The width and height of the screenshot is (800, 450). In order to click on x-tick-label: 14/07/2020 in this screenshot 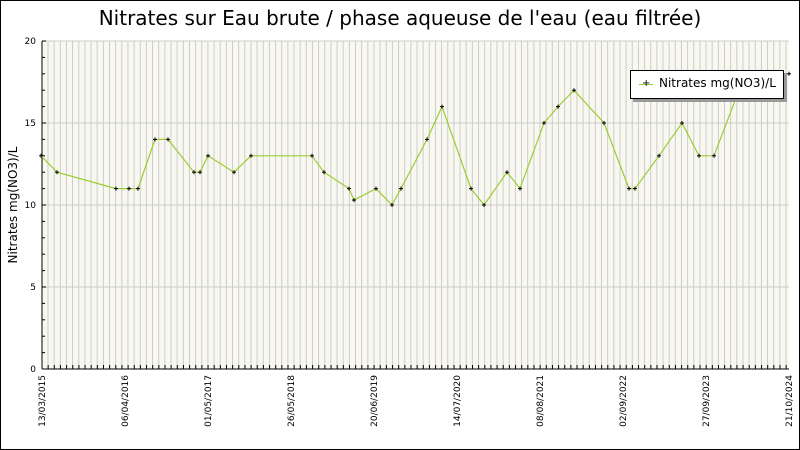, I will do `click(458, 401)`.